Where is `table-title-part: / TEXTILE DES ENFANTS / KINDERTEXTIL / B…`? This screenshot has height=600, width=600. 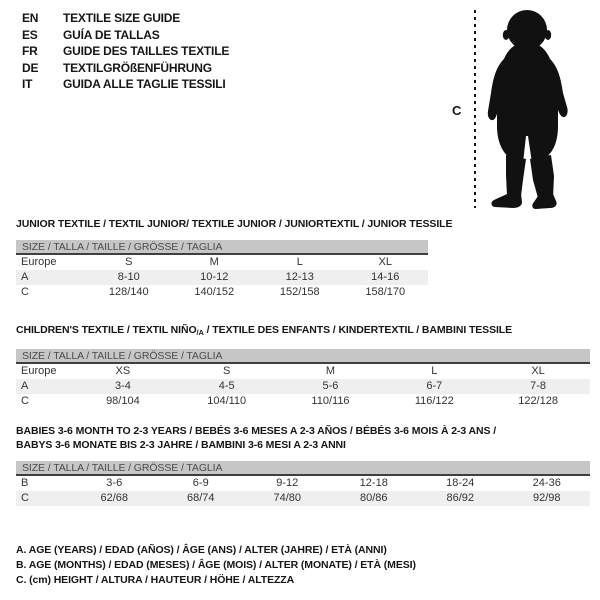 table-title-part: / TEXTILE DES ENFANTS / KINDERTEXTIL / B… is located at coordinates (358, 330).